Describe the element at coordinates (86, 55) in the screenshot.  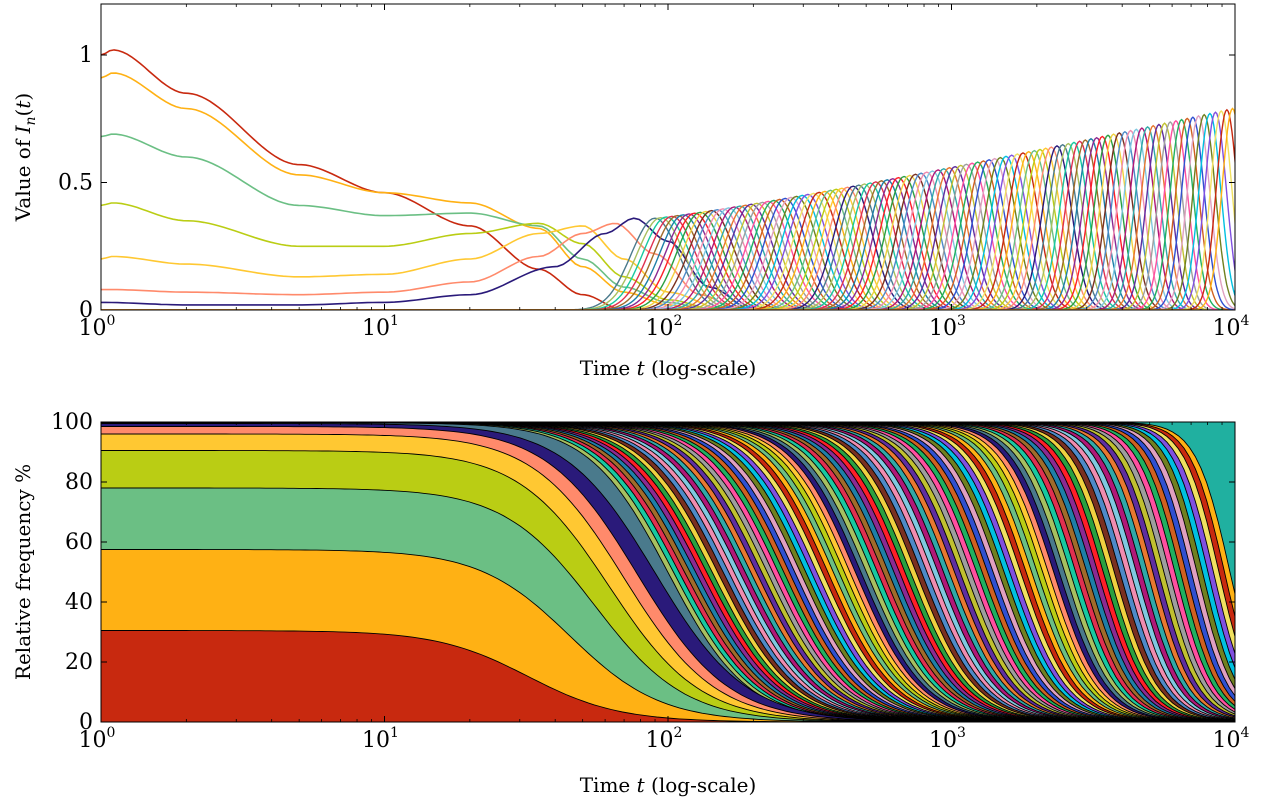
I see `line-chart-y-tick-label: 1` at that location.